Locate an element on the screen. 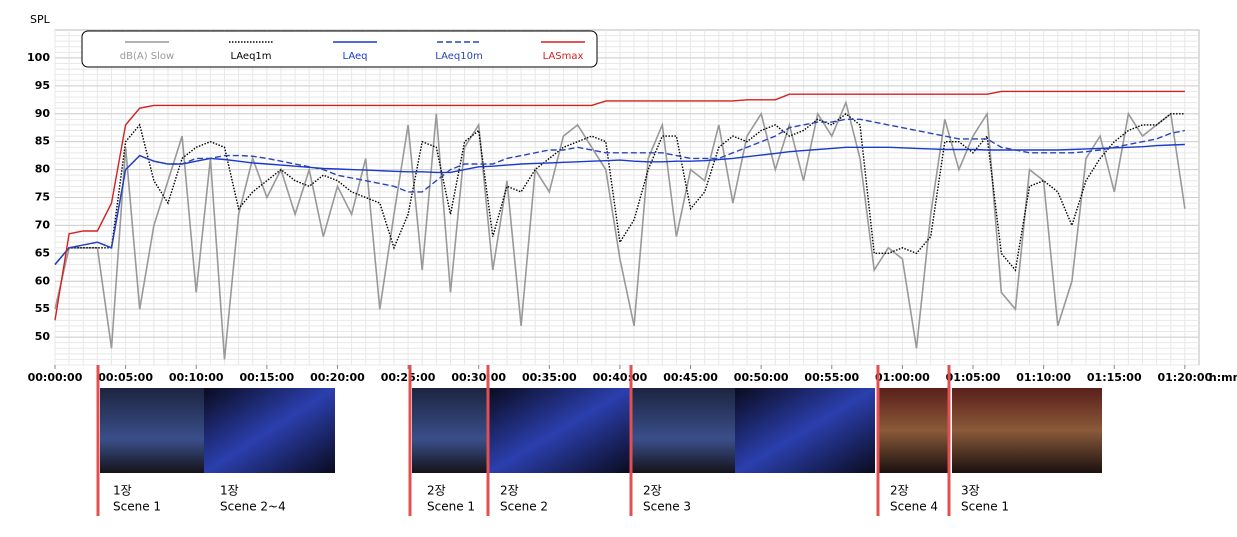 This screenshot has width=1237, height=537. y-tick-label: 65 is located at coordinates (42, 252).